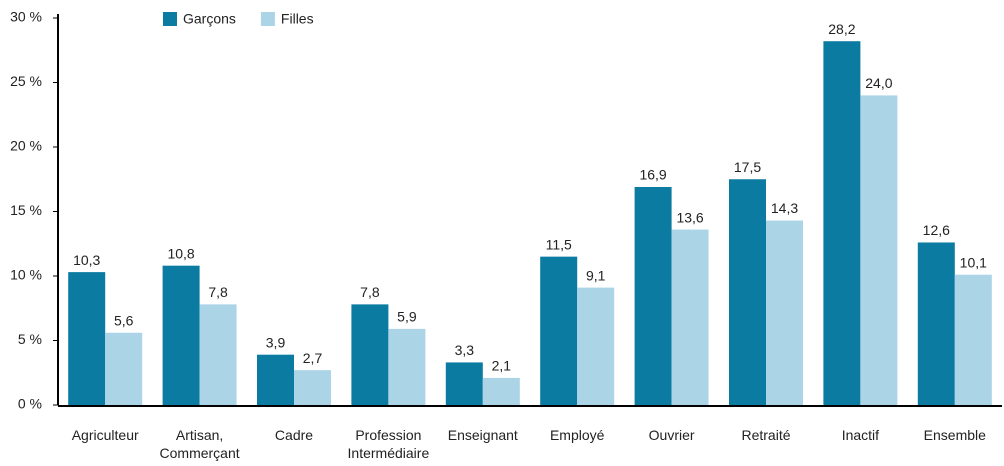  I want to click on value-label: 17,5, so click(747, 167).